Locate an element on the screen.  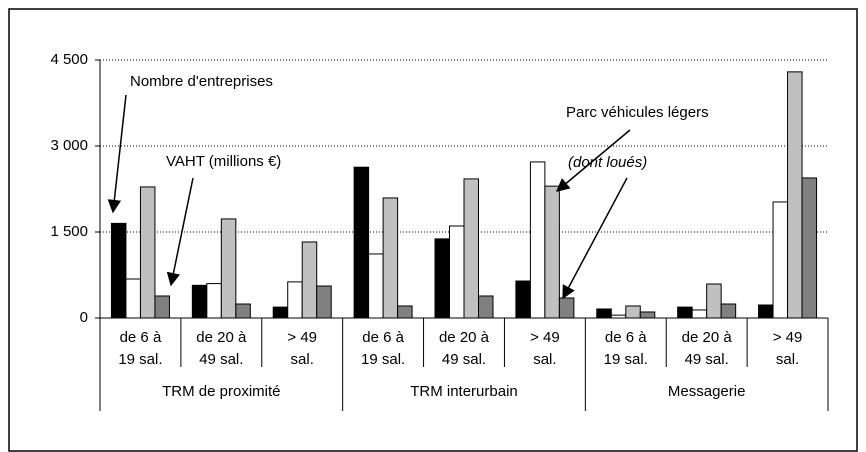
group-label: Messagerie is located at coordinates (707, 391).